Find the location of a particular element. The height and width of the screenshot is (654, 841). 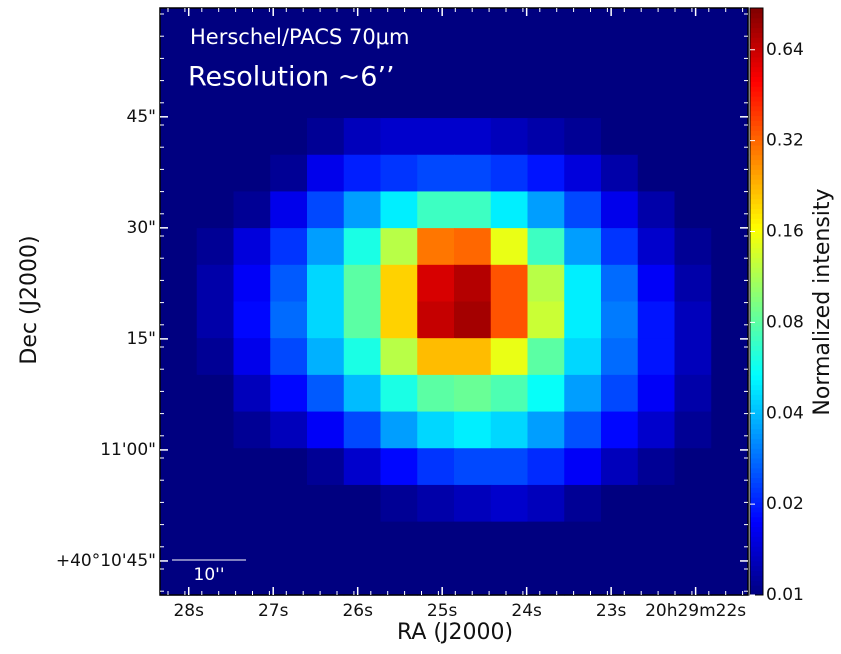

instrument-label: Herschel/PACS 70μm is located at coordinates (300, 37).